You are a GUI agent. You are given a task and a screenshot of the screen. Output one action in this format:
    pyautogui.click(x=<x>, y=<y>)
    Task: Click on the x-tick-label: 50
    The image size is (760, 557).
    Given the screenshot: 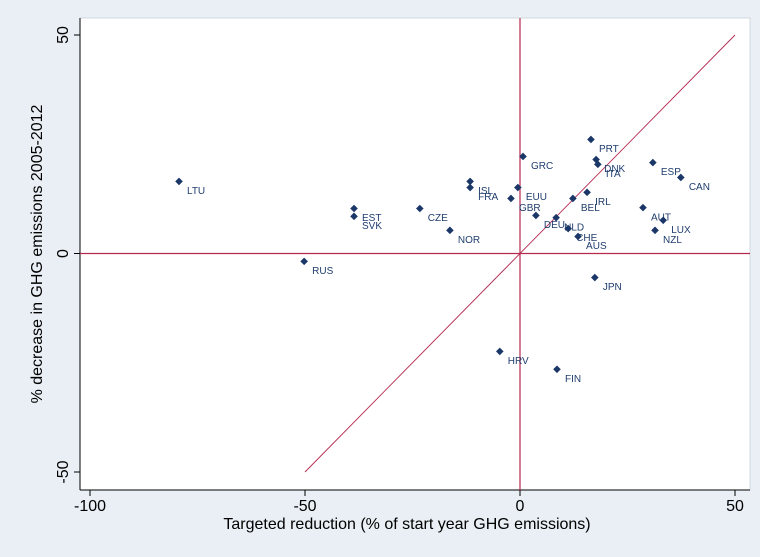 What is the action you would take?
    pyautogui.click(x=735, y=506)
    